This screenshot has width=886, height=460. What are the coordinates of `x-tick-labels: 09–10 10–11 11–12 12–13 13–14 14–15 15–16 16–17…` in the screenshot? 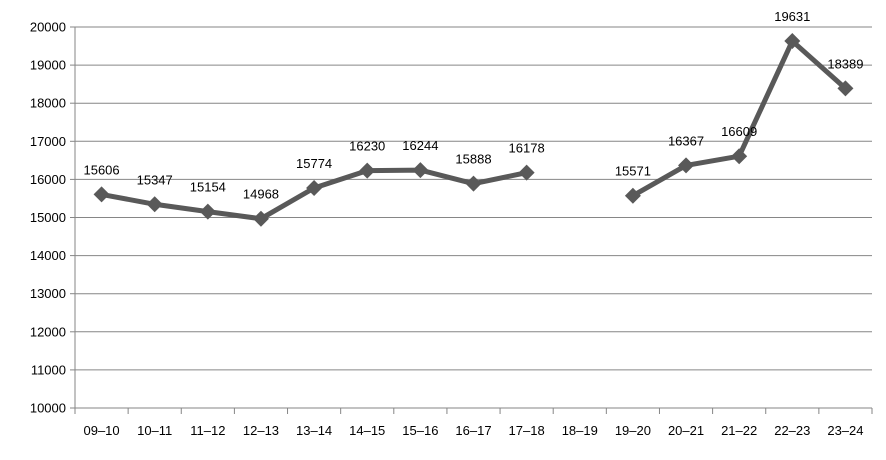 It's located at (473, 430).